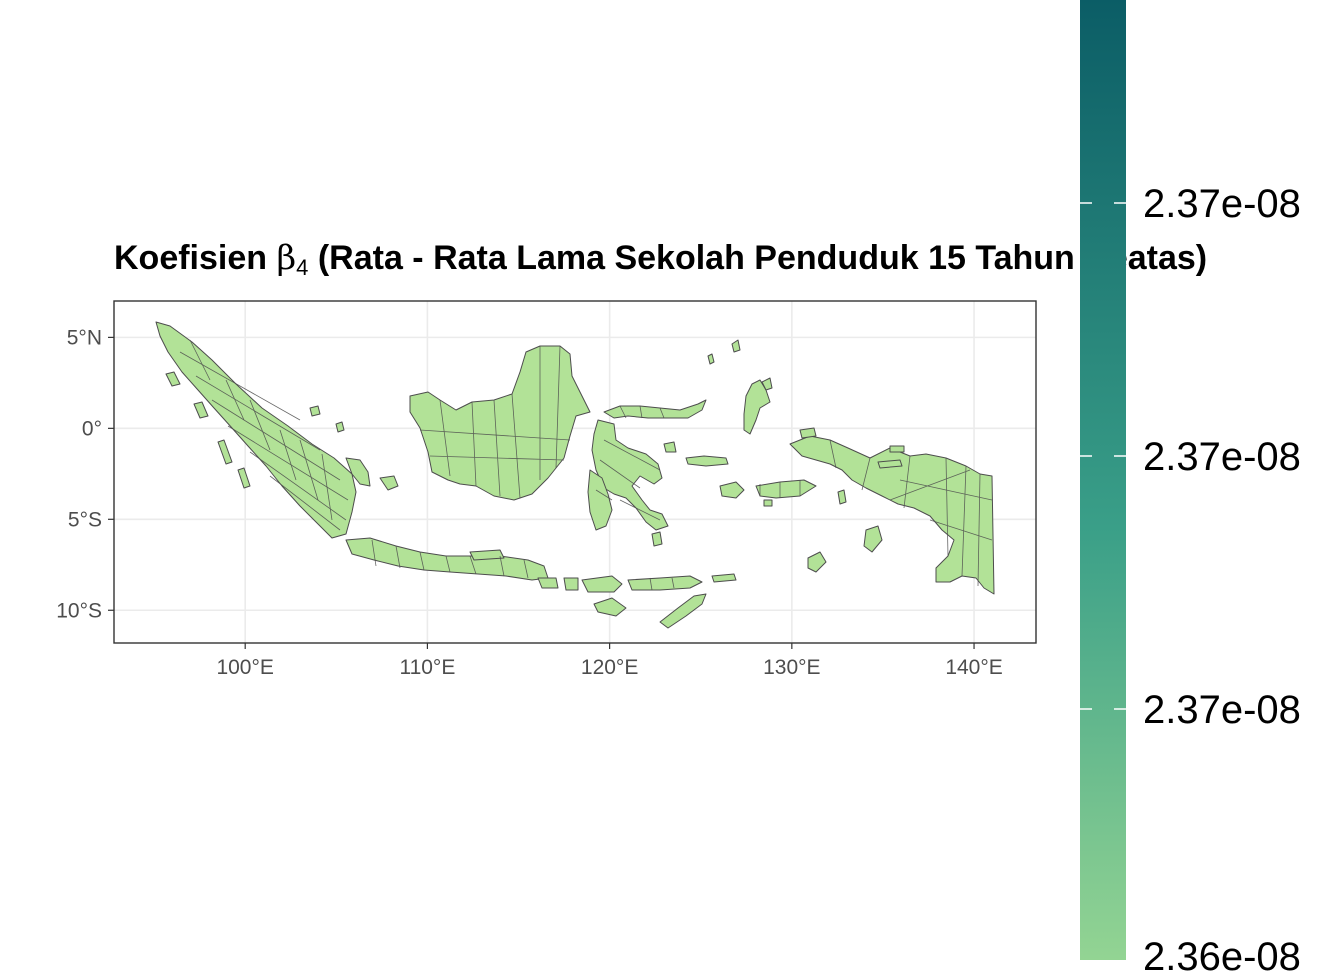 Image resolution: width=1344 pixels, height=979 pixels. What do you see at coordinates (1103, 480) in the screenshot?
I see `legend-colorbar` at bounding box center [1103, 480].